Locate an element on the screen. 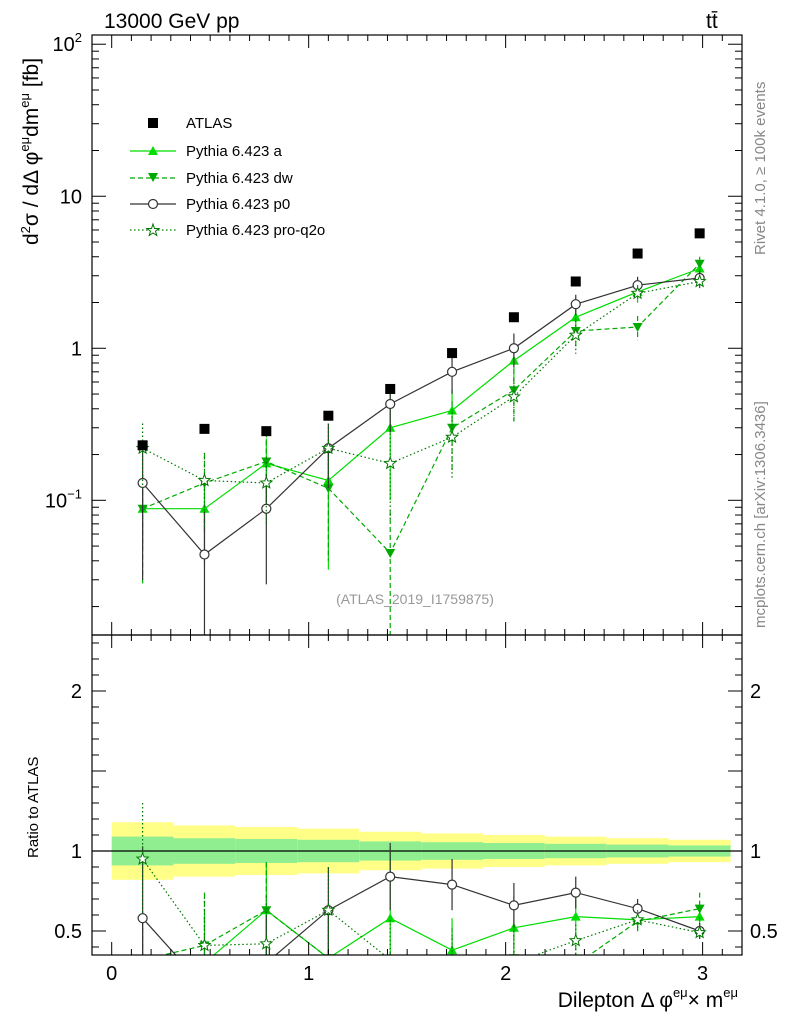  legend-label-p0: Pythia 6.423 p0 is located at coordinates (238, 204).